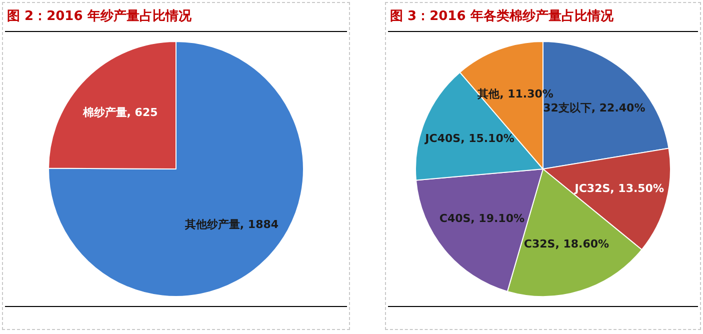 The height and width of the screenshot is (334, 703). Describe the element at coordinates (99, 16) in the screenshot. I see `chart-title: 图 2：2016 年纱产量占比情况` at that location.